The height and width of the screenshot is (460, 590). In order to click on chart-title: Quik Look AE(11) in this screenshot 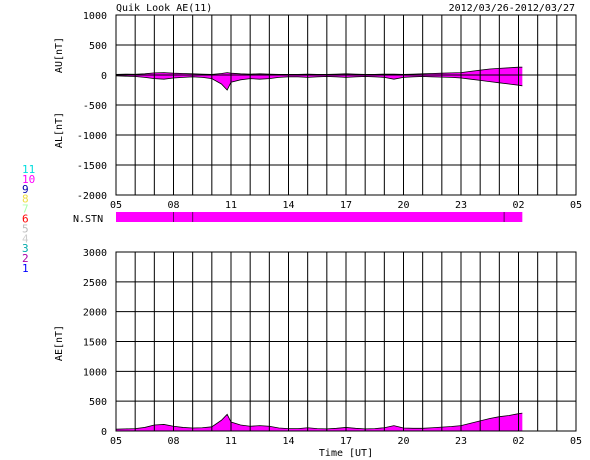, I will do `click(164, 8)`.